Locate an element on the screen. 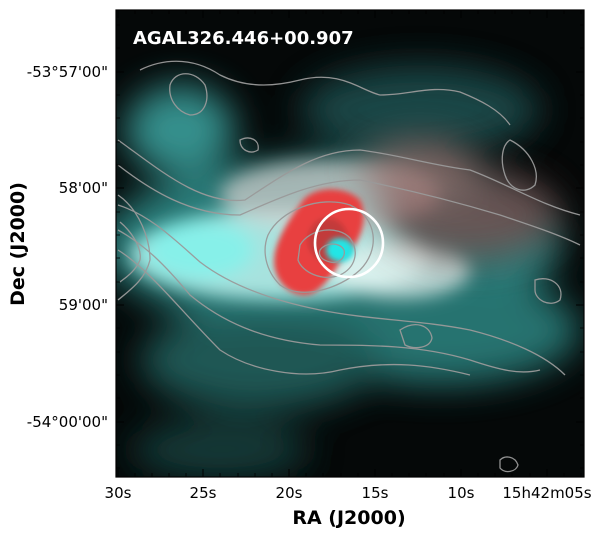 Image resolution: width=606 pixels, height=537 pixels. y-tick-label: 58'00" is located at coordinates (83, 188).